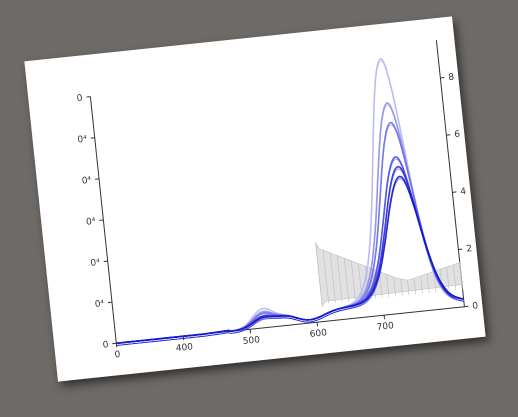 The image size is (518, 417). What do you see at coordinates (475, 306) in the screenshot?
I see `right-y-tick-label: 0` at bounding box center [475, 306].